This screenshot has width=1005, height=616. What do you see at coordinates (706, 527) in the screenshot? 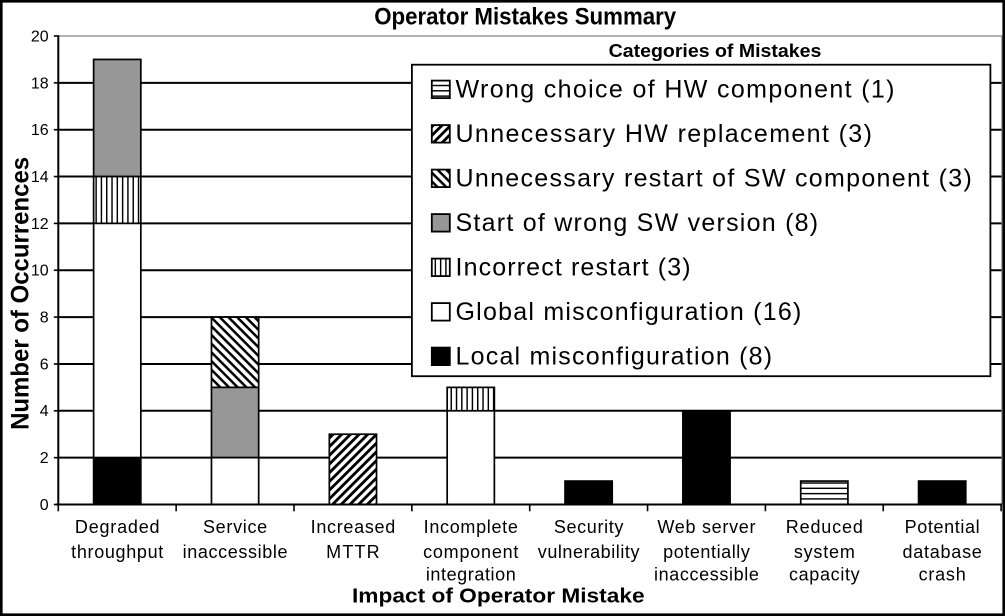
I see `svg-text: Web server` at bounding box center [706, 527].